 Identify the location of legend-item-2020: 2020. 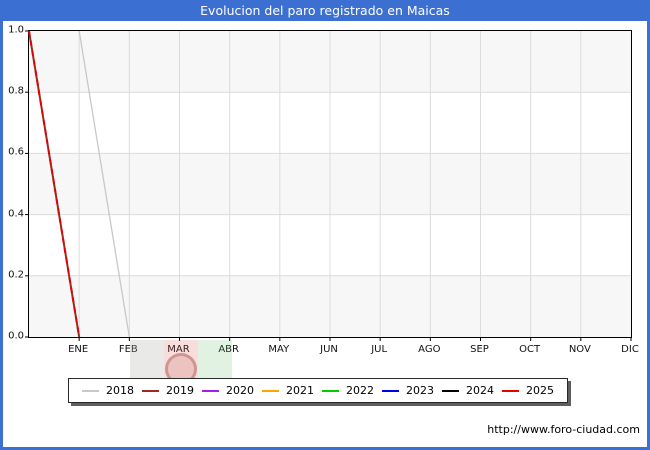
(228, 390).